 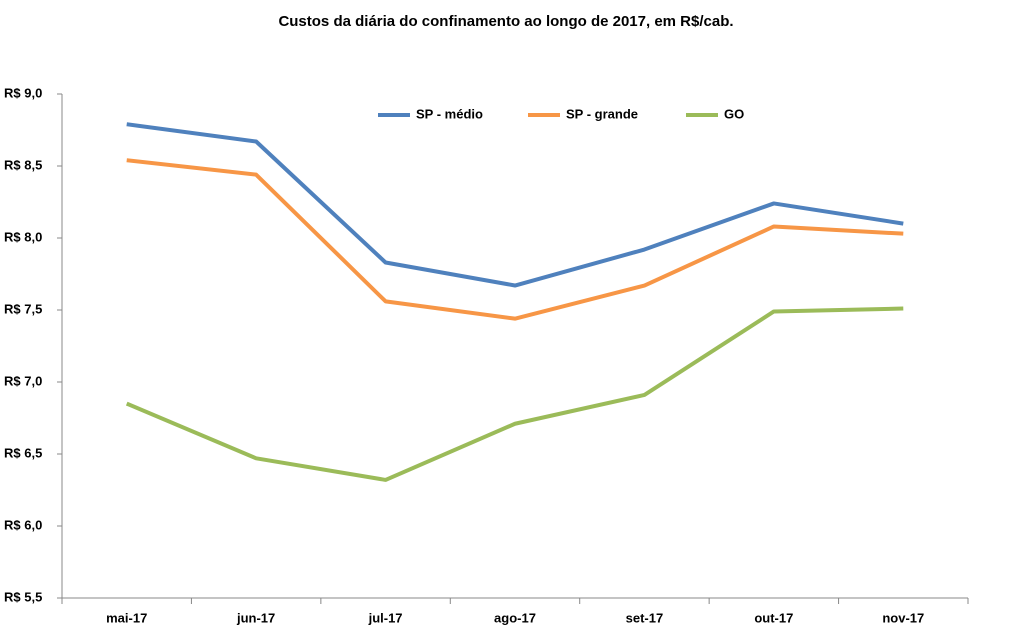 I want to click on legend-label: SP - grande, so click(x=602, y=113).